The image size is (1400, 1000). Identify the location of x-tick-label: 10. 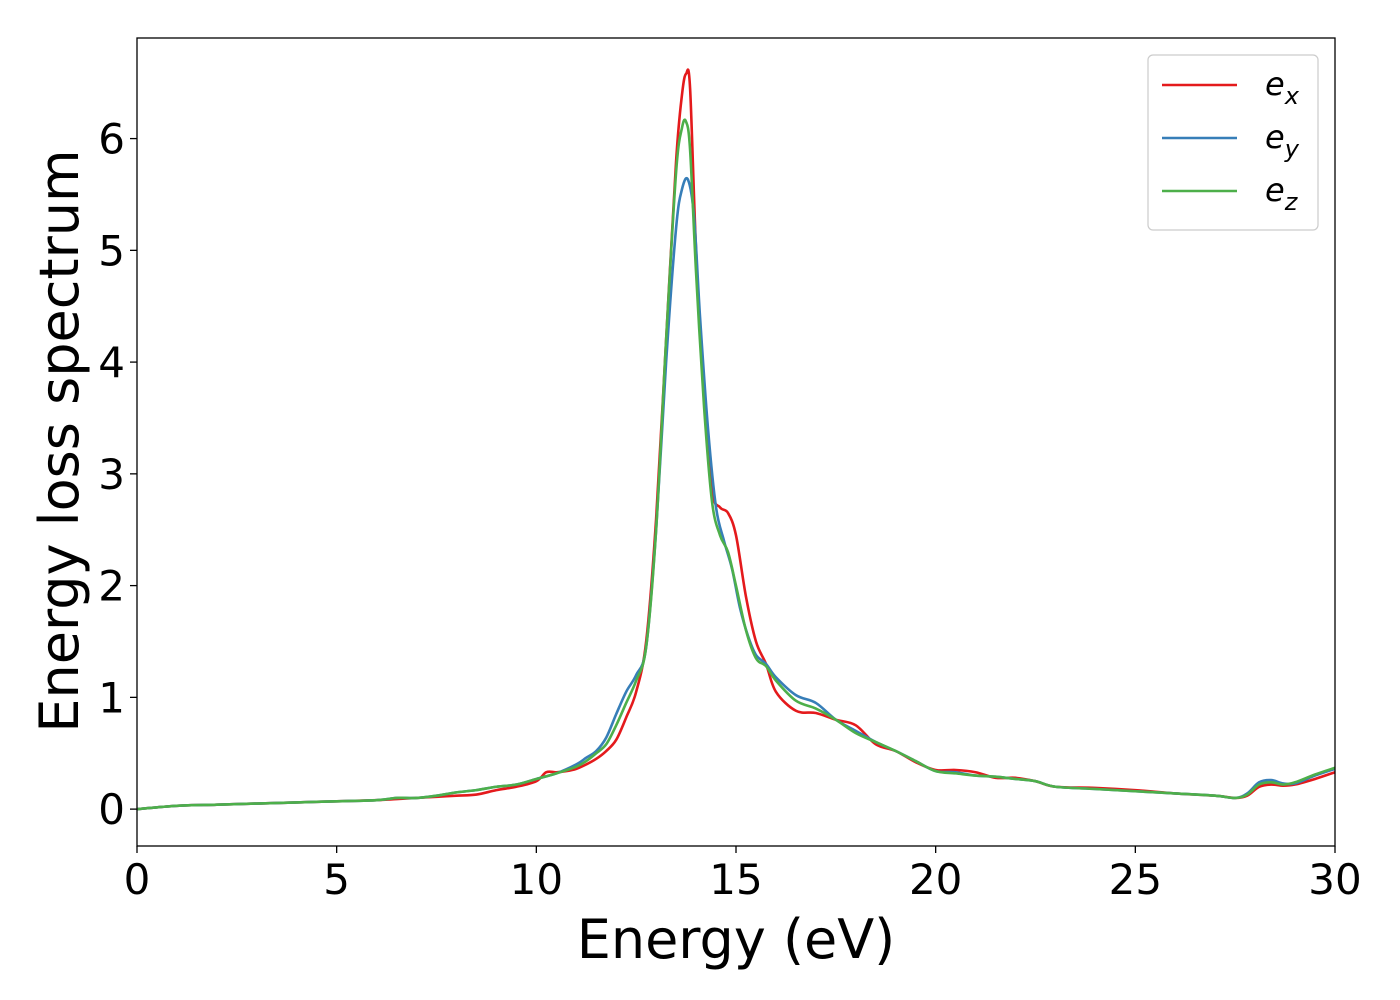
(536, 879).